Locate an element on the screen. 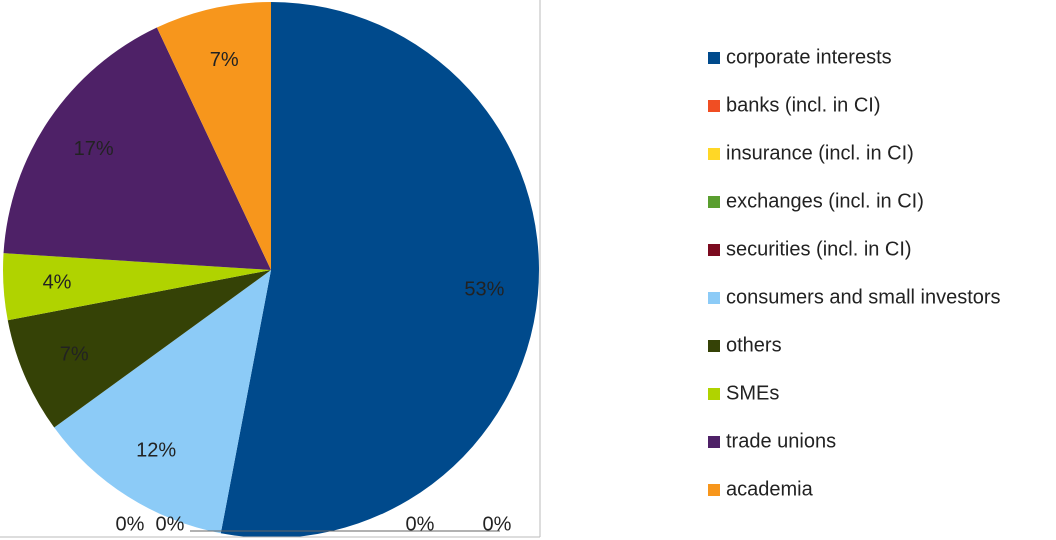 The width and height of the screenshot is (1056, 540). legend-label: securities (incl. in CI) is located at coordinates (819, 249).